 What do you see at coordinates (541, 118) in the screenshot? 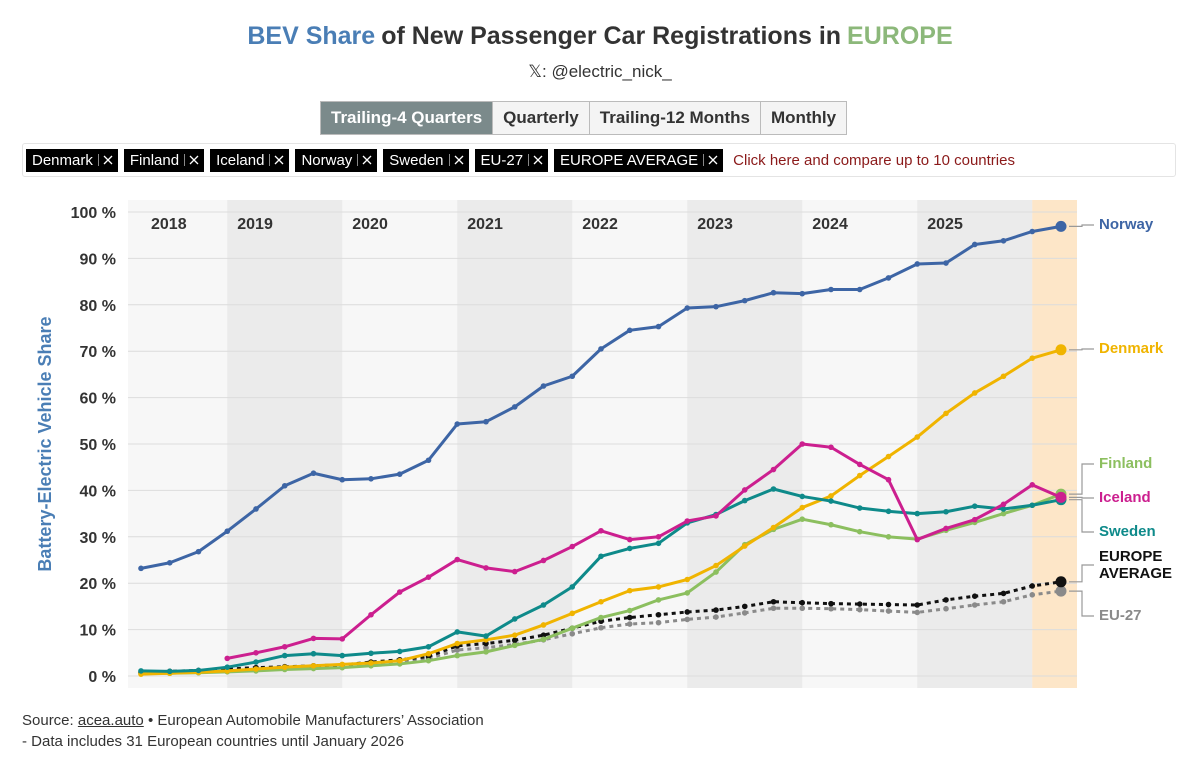
I see `toggle-button: Quarterly` at bounding box center [541, 118].